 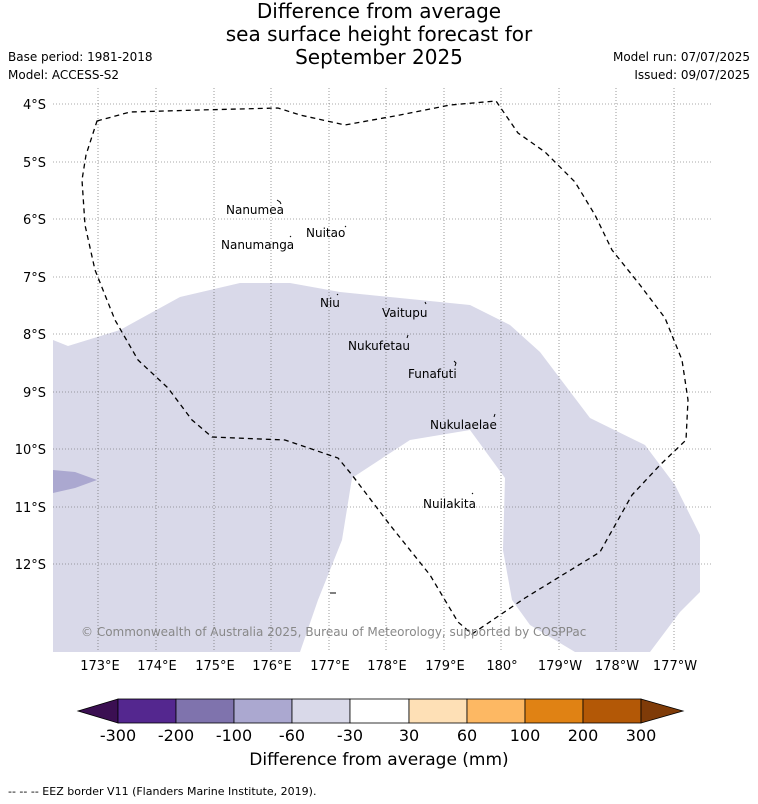 What do you see at coordinates (215, 666) in the screenshot?
I see `lon-label-175e: 175°E` at bounding box center [215, 666].